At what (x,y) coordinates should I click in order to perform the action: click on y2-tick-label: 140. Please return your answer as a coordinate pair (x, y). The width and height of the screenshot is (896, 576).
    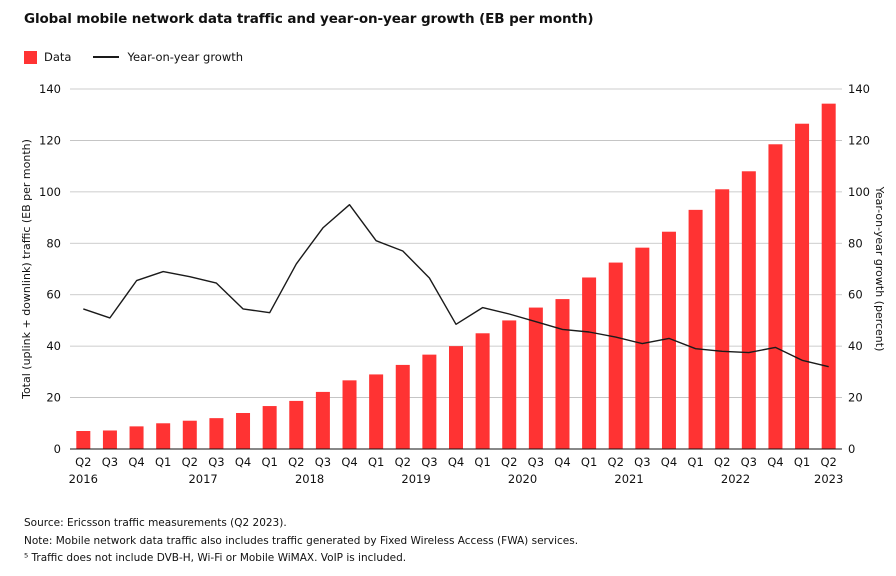
    Looking at the image, I should click on (859, 89).